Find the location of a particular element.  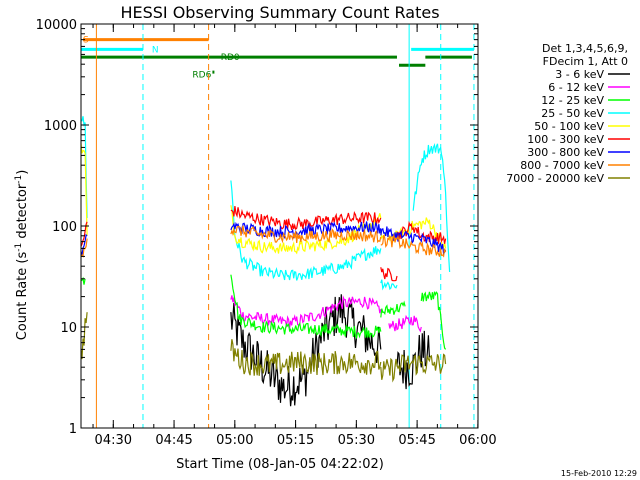

y-axis-label-main: Count Rate (s is located at coordinates (22, 296).